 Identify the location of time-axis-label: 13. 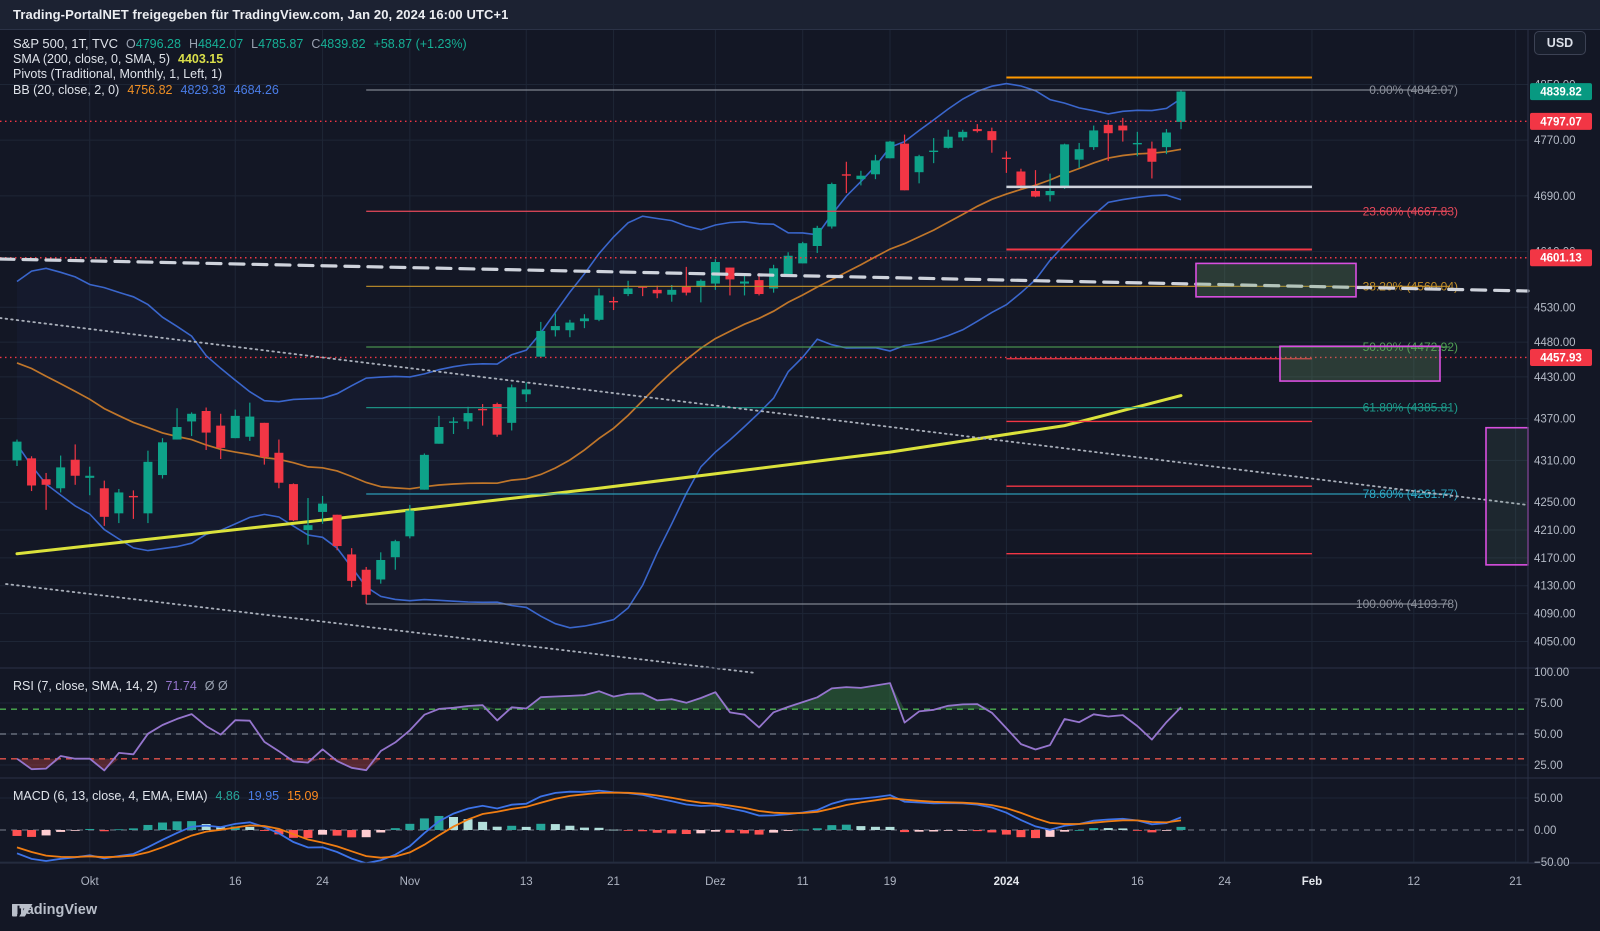
(526, 882).